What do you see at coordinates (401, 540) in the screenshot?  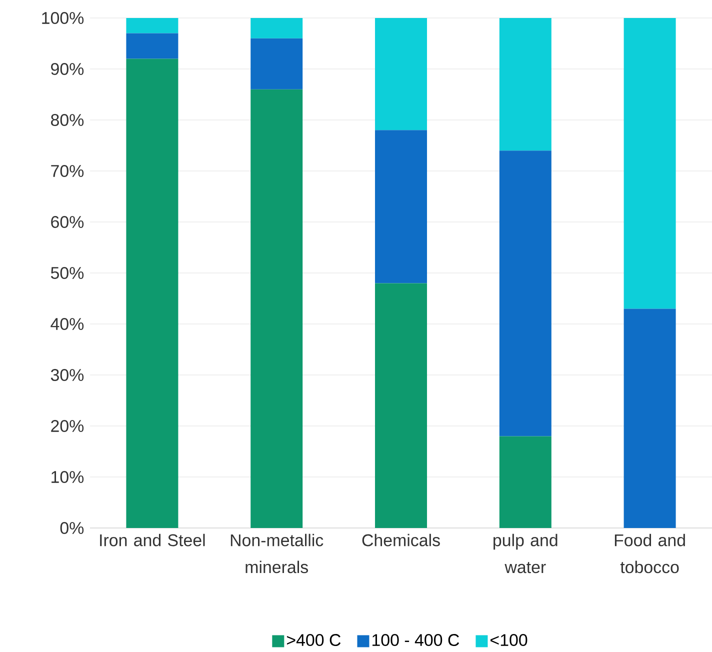 I see `x-tick-label: Chemicals` at bounding box center [401, 540].